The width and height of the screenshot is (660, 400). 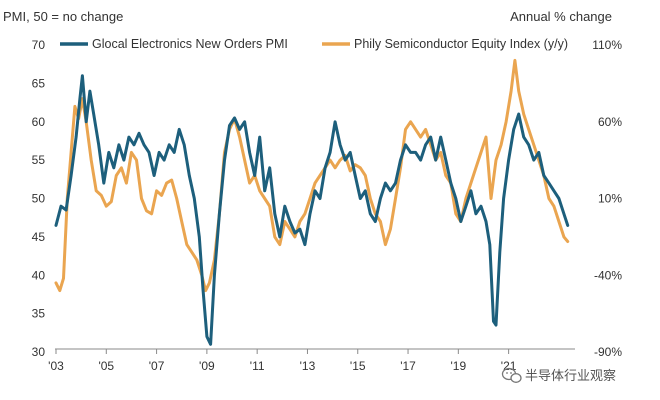 What do you see at coordinates (408, 366) in the screenshot?
I see `x-tick-label: '17` at bounding box center [408, 366].